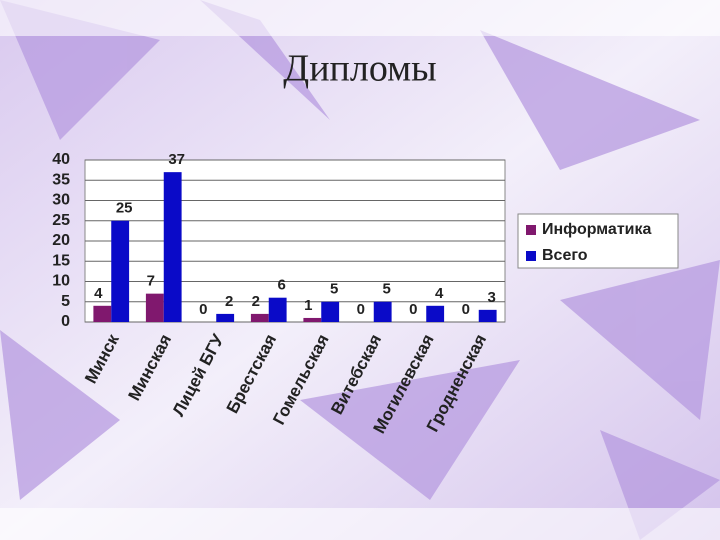 Image resolution: width=720 pixels, height=540 pixels. What do you see at coordinates (598, 241) in the screenshot?
I see `legend` at bounding box center [598, 241].